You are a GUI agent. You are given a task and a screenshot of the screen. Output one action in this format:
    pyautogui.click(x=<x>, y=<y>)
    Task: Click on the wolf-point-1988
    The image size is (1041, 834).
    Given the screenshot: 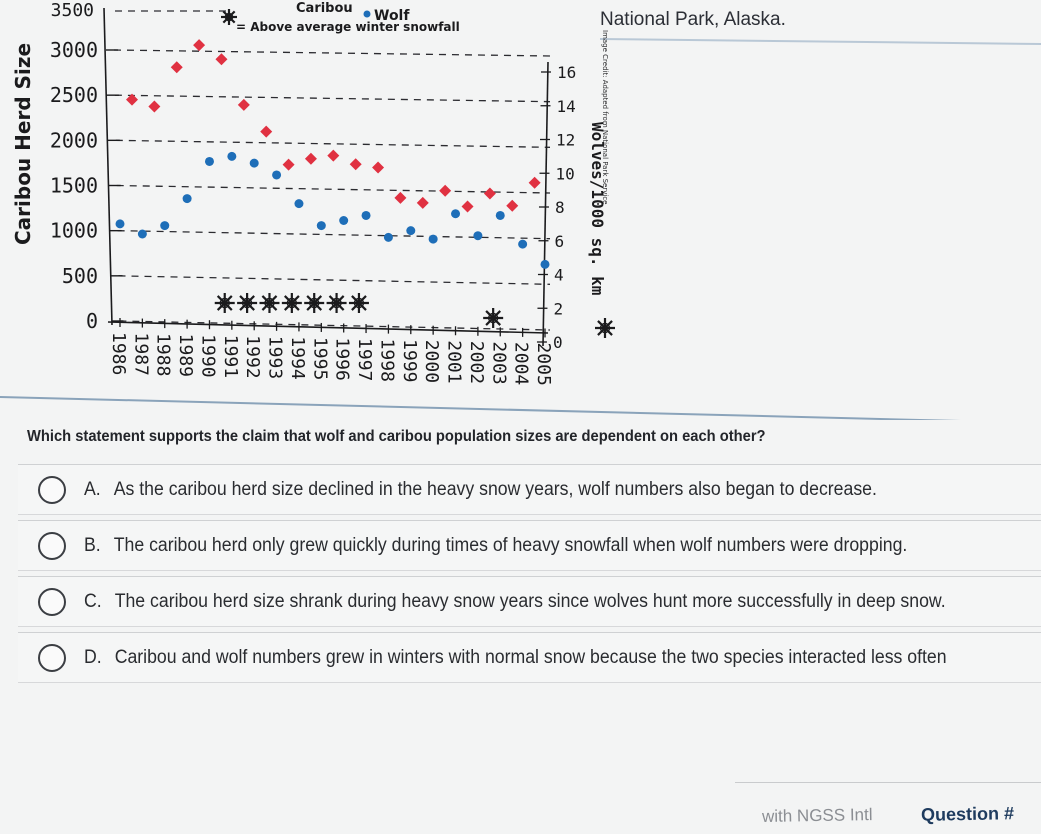 What is the action you would take?
    pyautogui.click(x=165, y=226)
    